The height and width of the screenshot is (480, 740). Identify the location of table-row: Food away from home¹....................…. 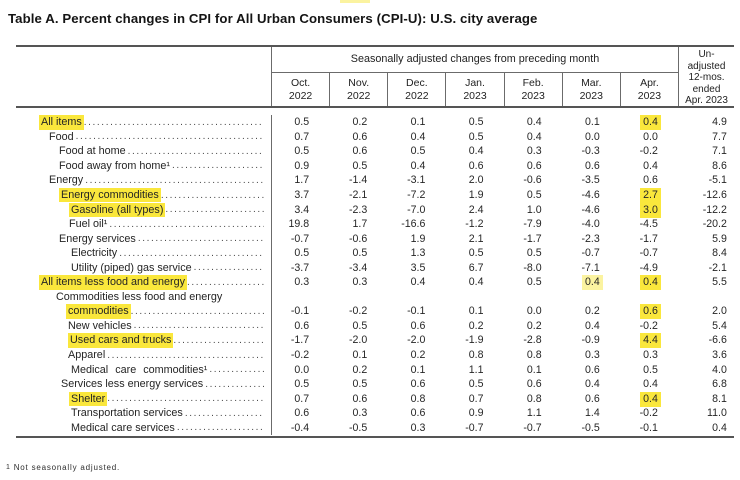
(375, 166).